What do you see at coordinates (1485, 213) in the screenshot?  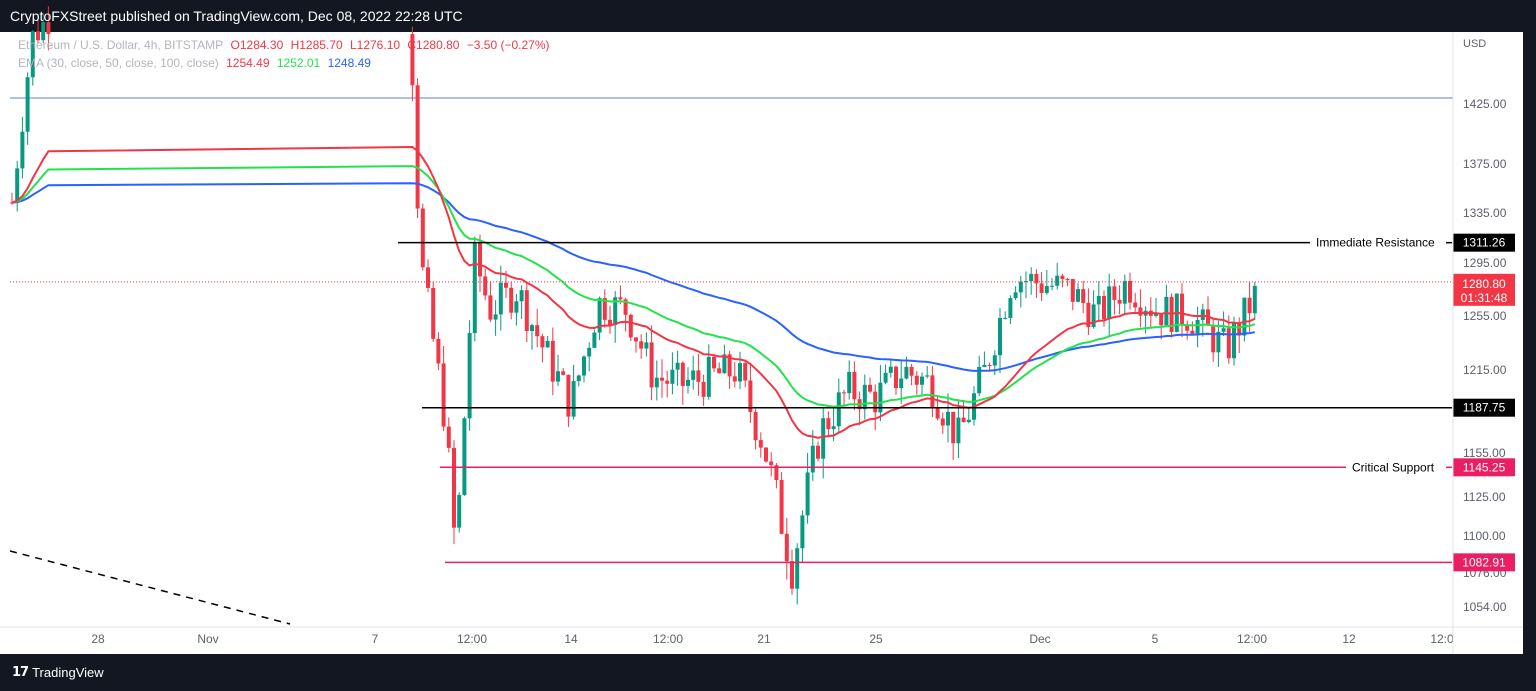 I see `y-tick-label: 1335.00` at bounding box center [1485, 213].